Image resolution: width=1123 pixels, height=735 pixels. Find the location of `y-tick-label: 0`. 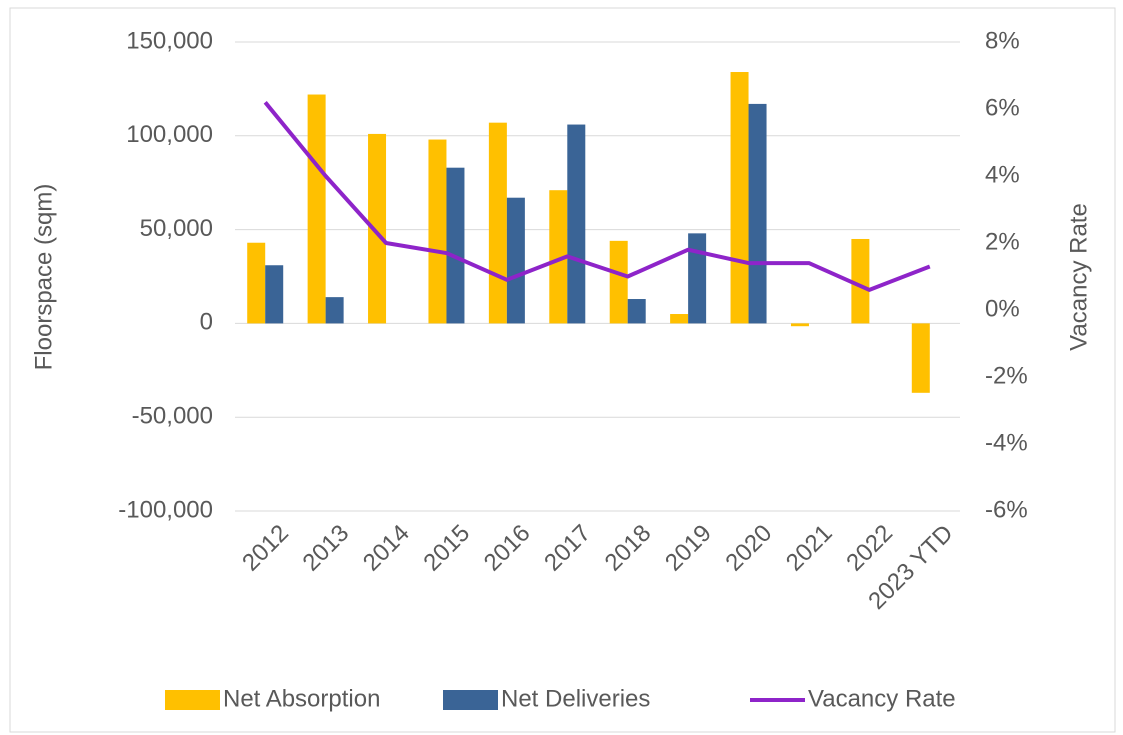

y-tick-label: 0 is located at coordinates (206, 322).